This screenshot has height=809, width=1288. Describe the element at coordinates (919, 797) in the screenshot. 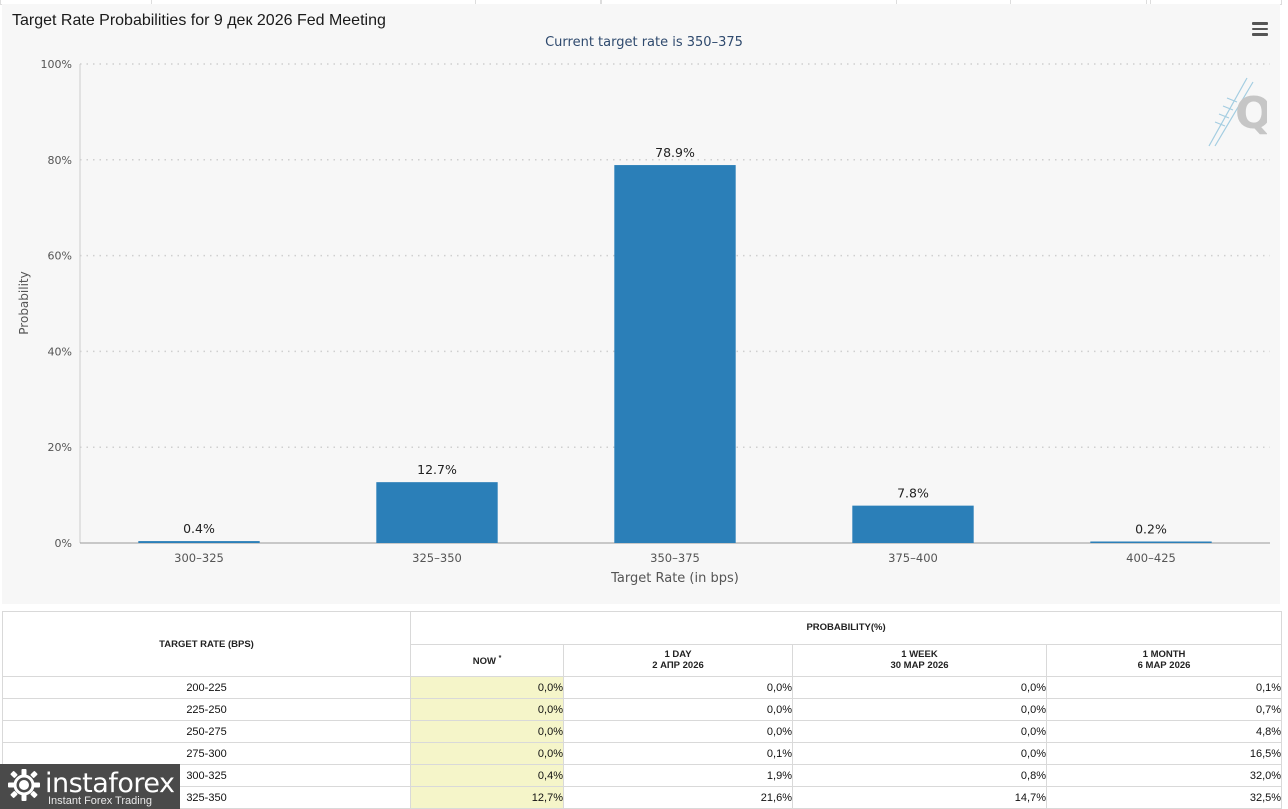

I see `cell-1-week: 14,7%` at that location.